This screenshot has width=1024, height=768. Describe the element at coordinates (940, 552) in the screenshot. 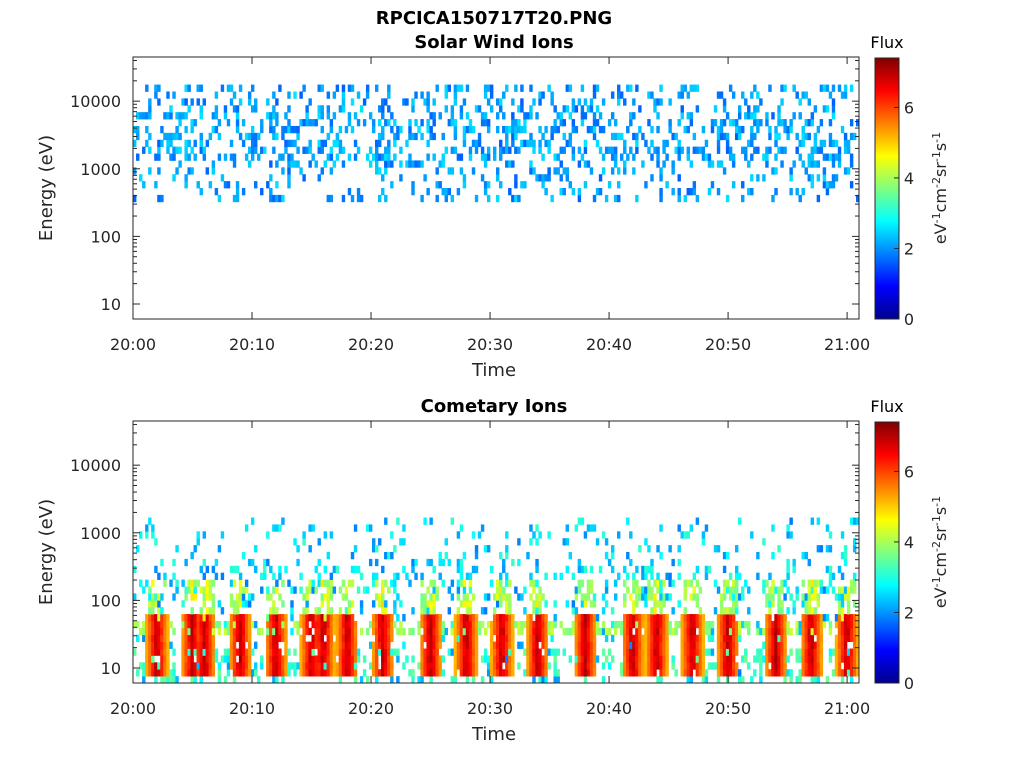

I see `colorbar-unit-label: eV-1cm-2sr-1s-1` at that location.